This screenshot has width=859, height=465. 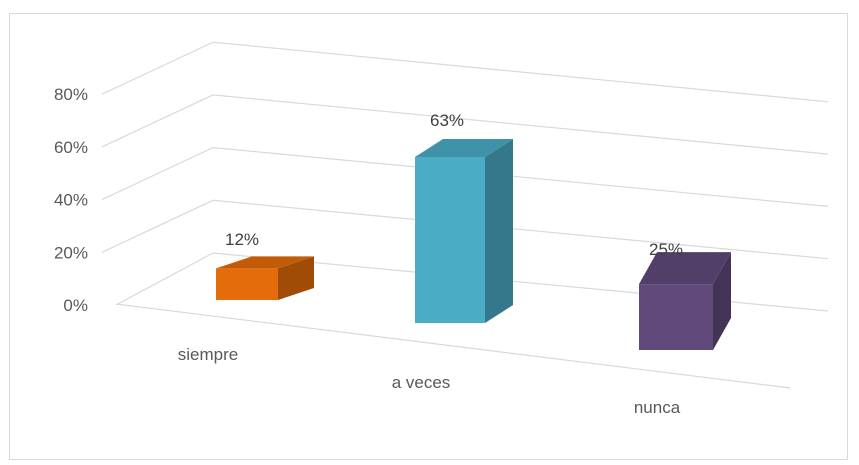 What do you see at coordinates (447, 120) in the screenshot?
I see `data-label: 63%` at bounding box center [447, 120].